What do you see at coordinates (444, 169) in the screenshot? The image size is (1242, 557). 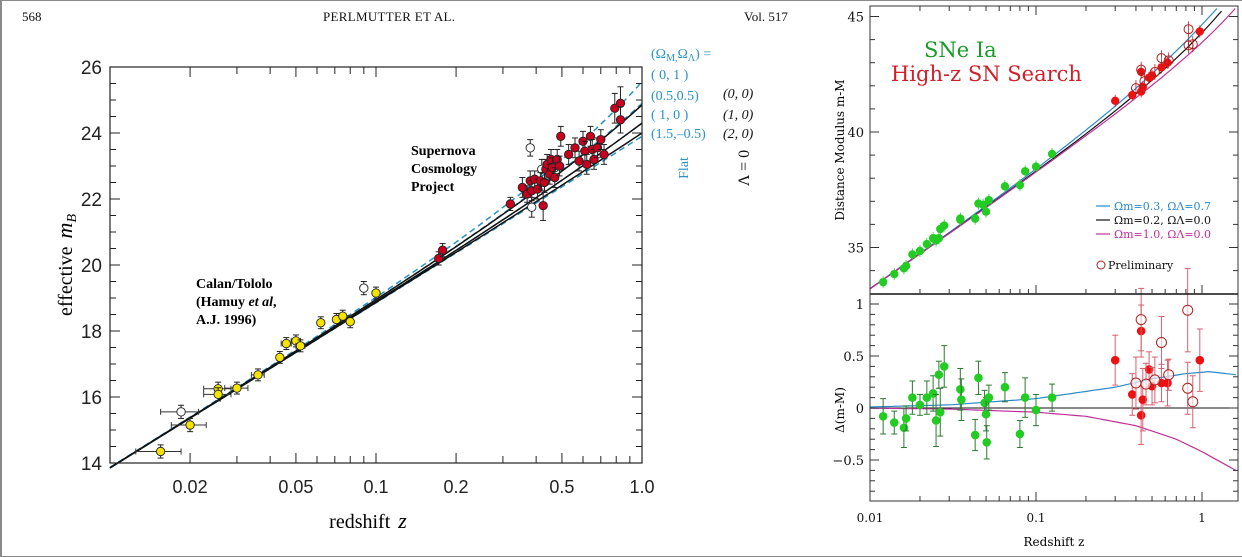 I see `annotation-scp: Supernova Cosmology Project` at bounding box center [444, 169].